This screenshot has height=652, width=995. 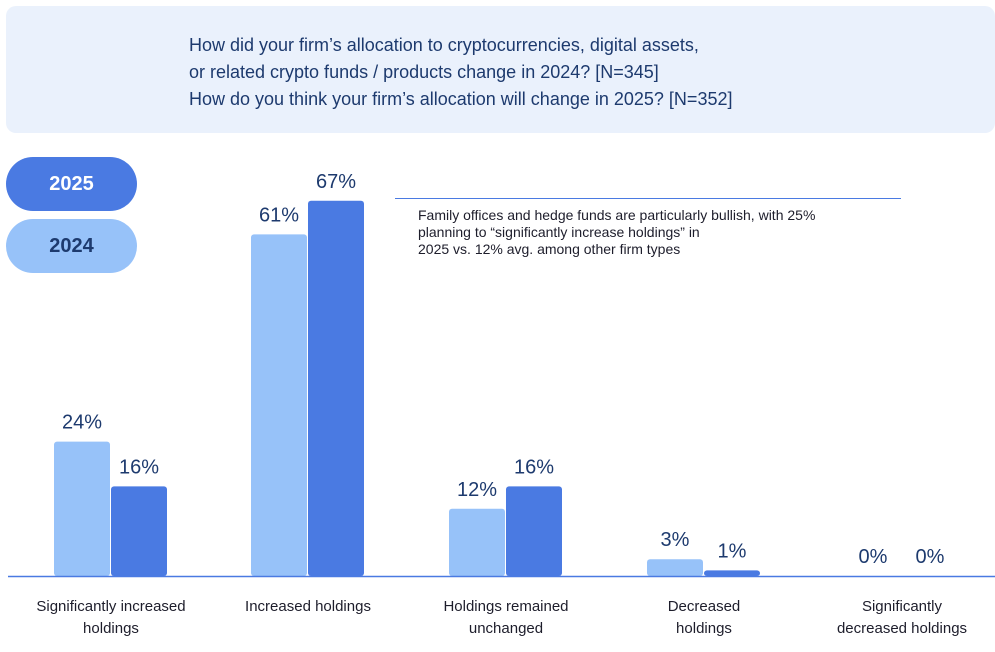 I want to click on category-label: Significantly decreased holdings, so click(x=902, y=617).